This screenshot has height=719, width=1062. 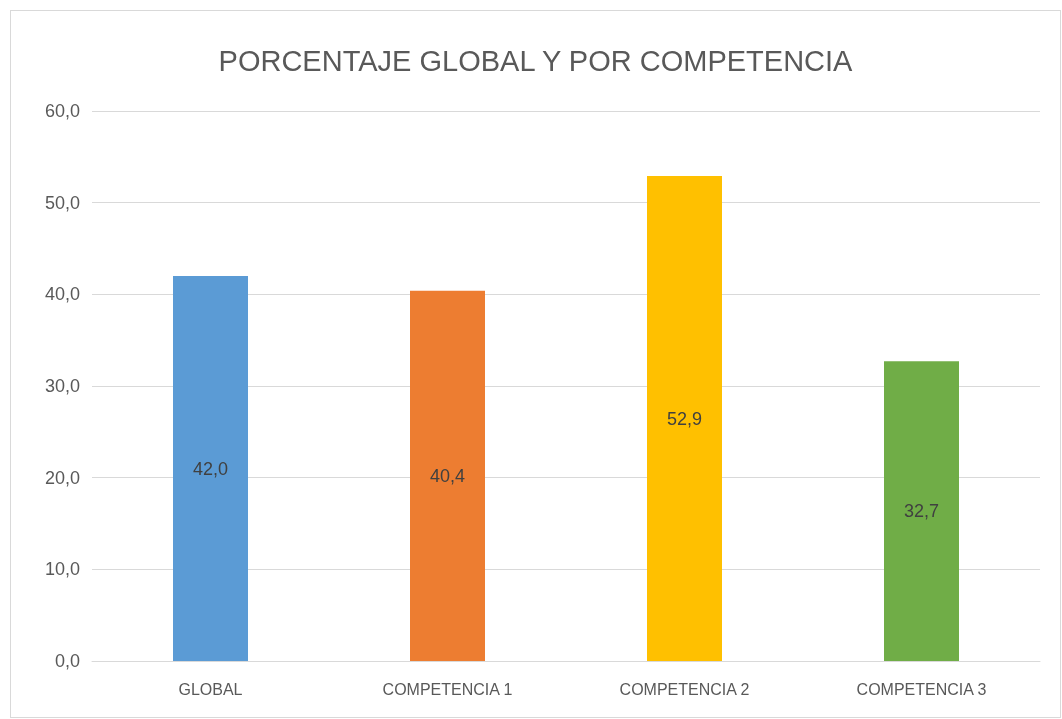 What do you see at coordinates (536, 60) in the screenshot?
I see `chart-title: PORCENTAJE GLOBAL Y POR COMPETENCIA` at bounding box center [536, 60].